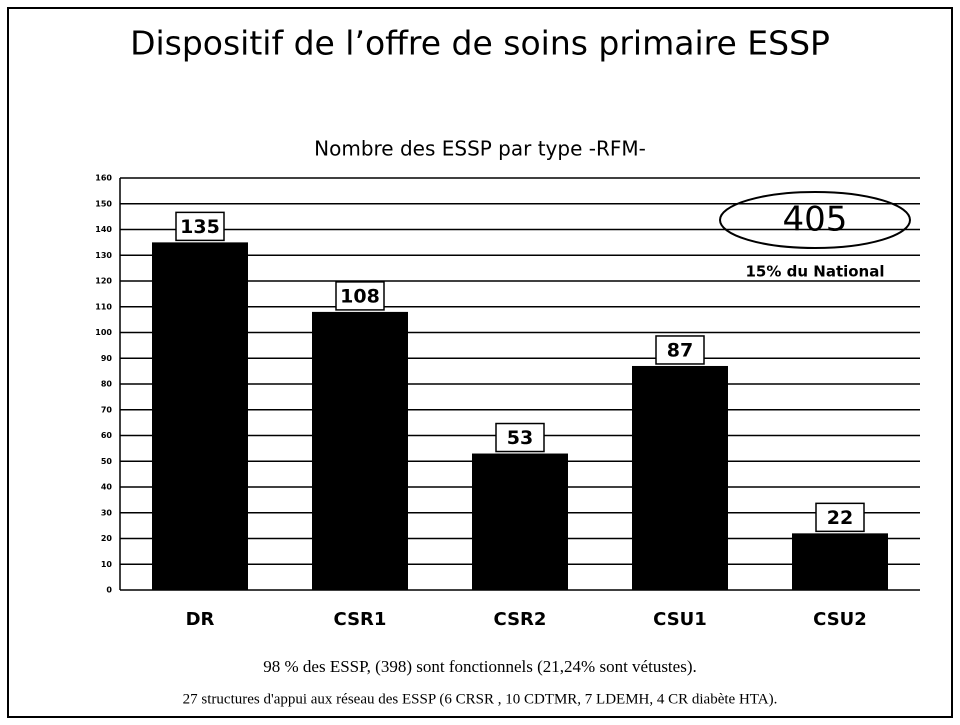 Image resolution: width=960 pixels, height=725 pixels. Describe the element at coordinates (107, 384) in the screenshot. I see `y-tick-label: 80` at that location.